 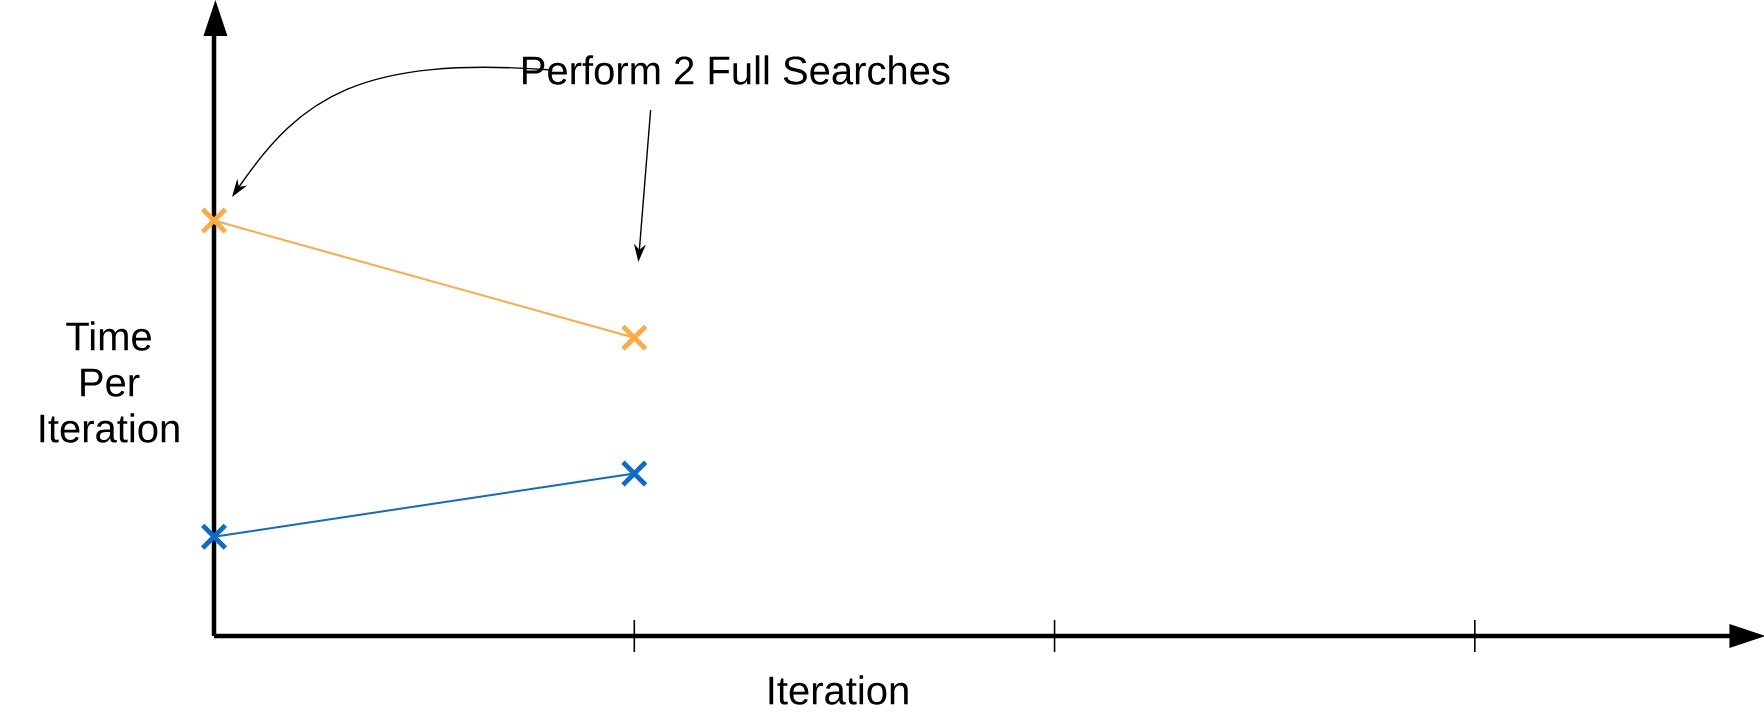 What do you see at coordinates (736, 70) in the screenshot?
I see `text: Perform 2 Full Searches` at bounding box center [736, 70].